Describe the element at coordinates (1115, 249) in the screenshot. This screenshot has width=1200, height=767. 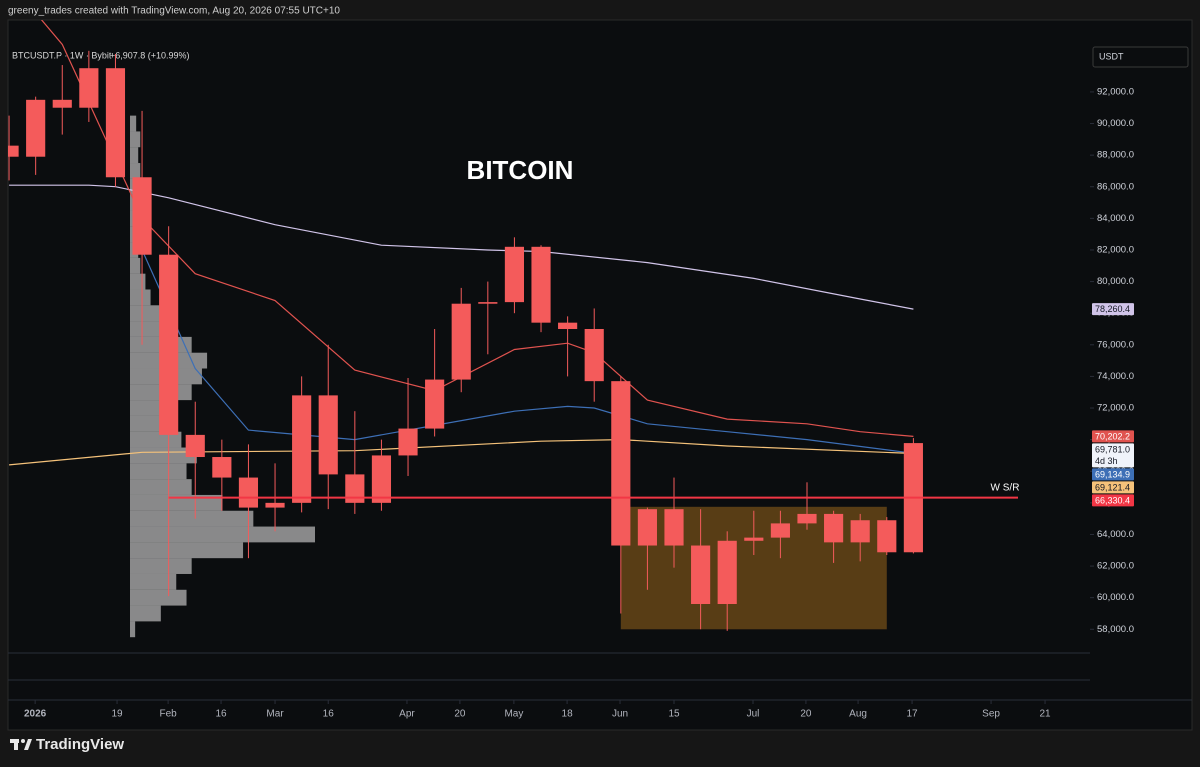
I see `y-tick-label: 82,000.0` at that location.